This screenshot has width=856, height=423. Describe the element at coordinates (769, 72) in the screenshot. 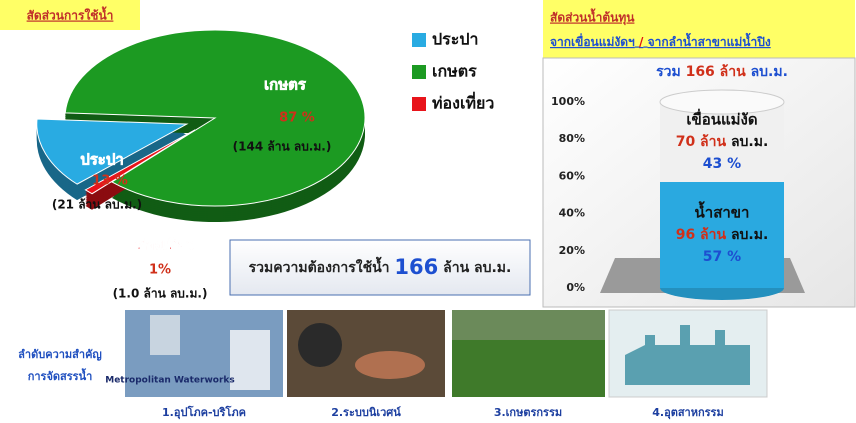

I see `total-unit: ลบ.ม.` at that location.